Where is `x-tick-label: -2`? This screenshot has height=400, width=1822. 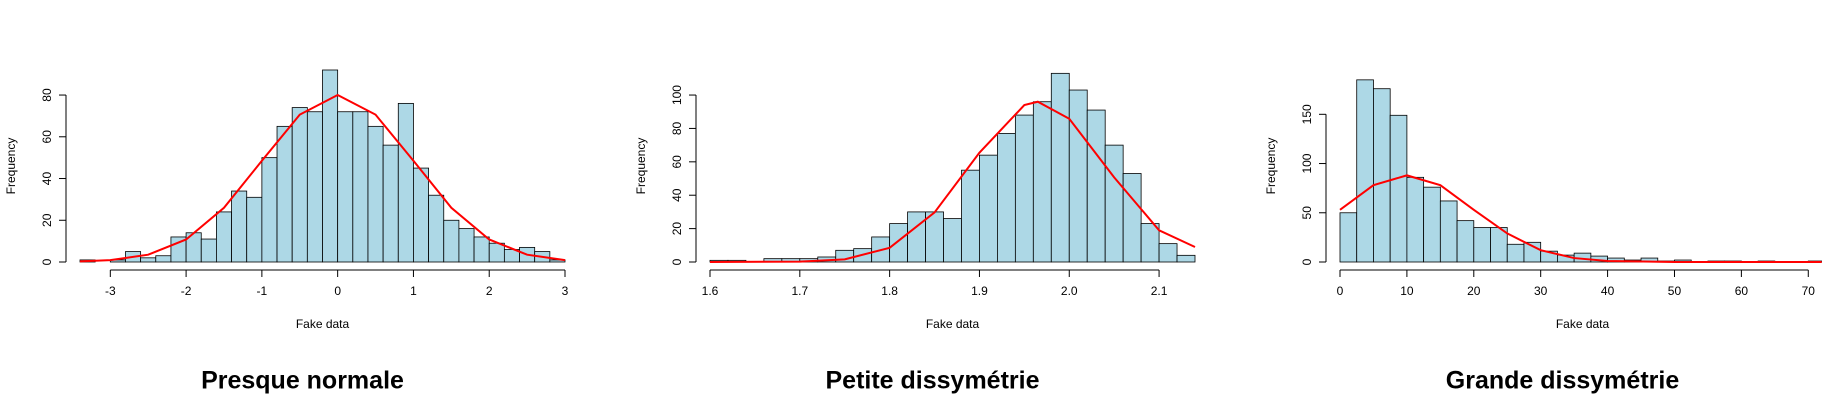
x-tick-label: -2 is located at coordinates (186, 291).